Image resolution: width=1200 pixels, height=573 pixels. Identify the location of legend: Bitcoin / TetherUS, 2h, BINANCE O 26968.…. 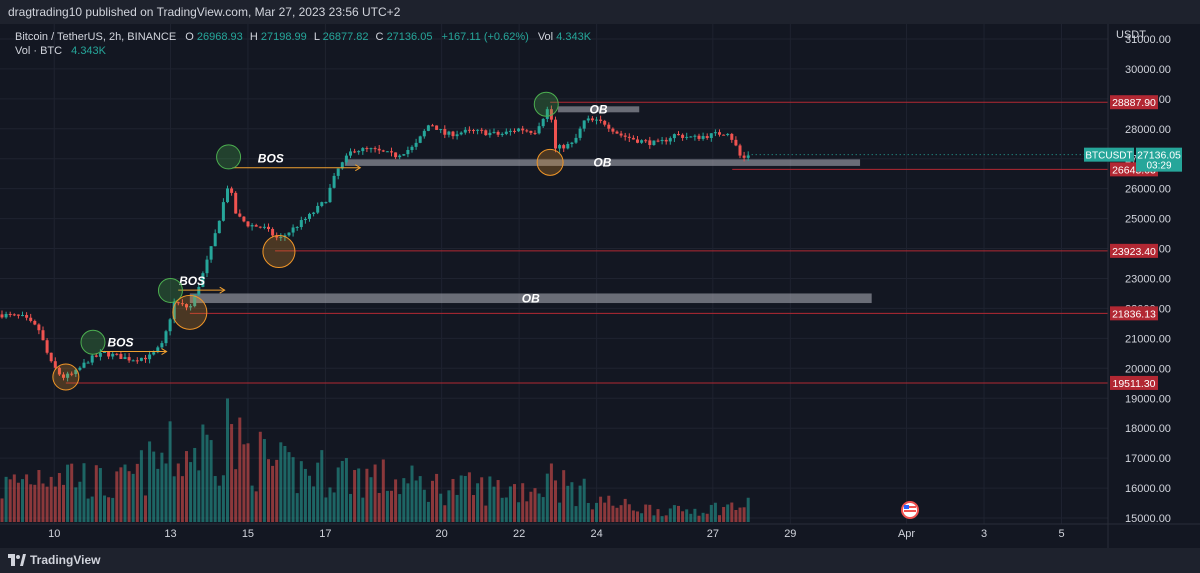
(303, 44).